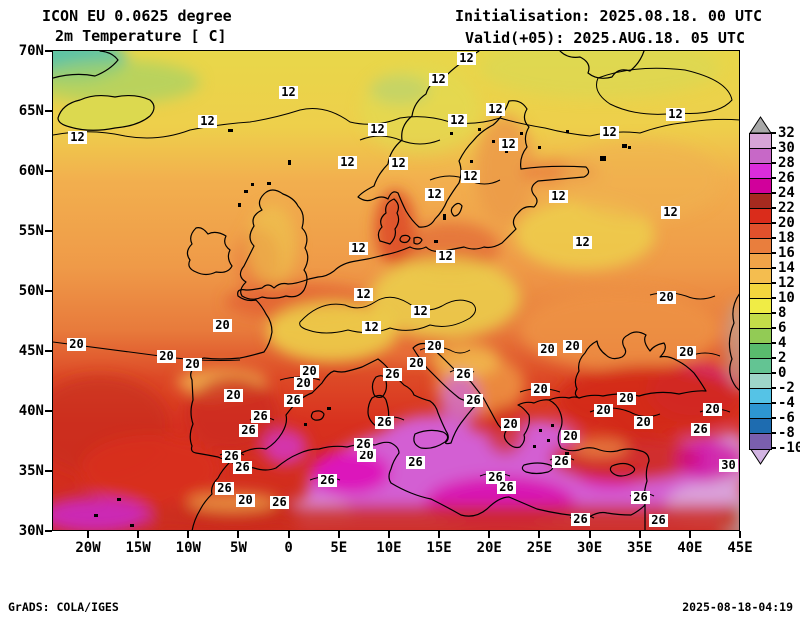 The image size is (800, 618). What do you see at coordinates (728, 465) in the screenshot?
I see `contour-label-30: 30` at bounding box center [728, 465].